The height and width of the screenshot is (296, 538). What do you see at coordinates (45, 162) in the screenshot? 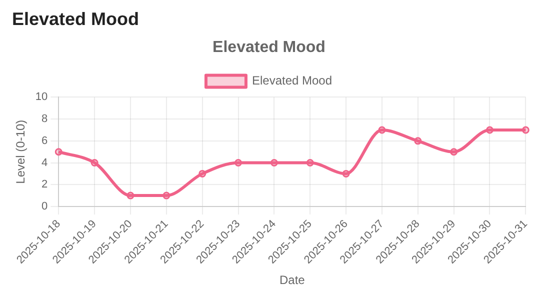
I see `y-tick-label: 4` at bounding box center [45, 162].